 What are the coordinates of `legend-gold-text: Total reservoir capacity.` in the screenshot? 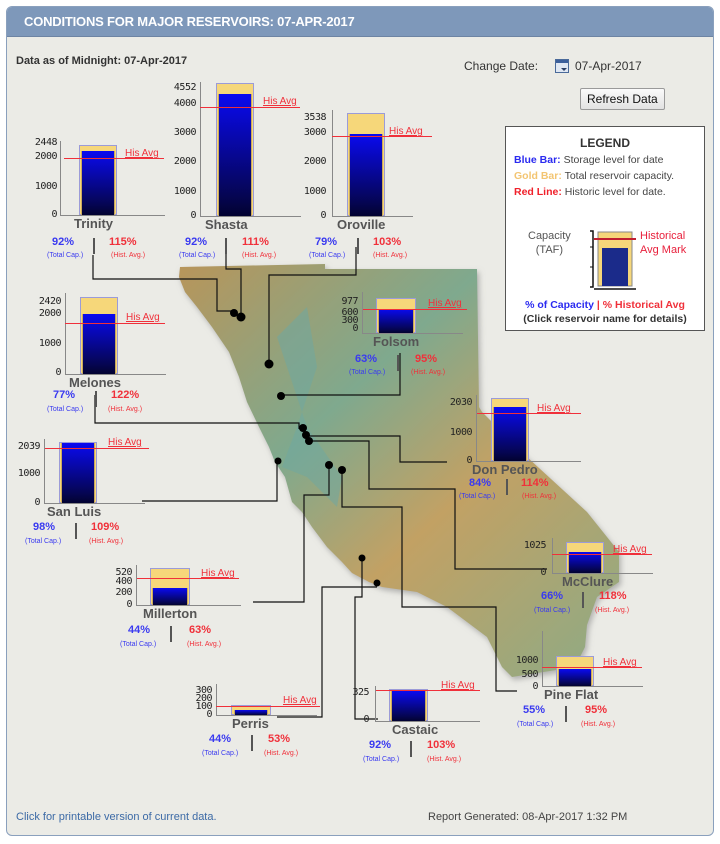 It's located at (619, 176).